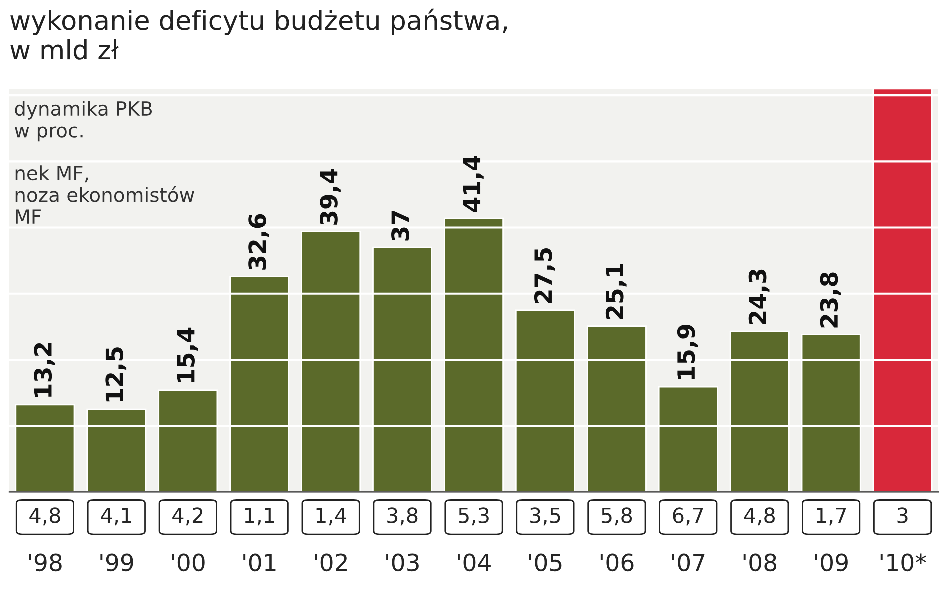 This screenshot has height=593, width=948. What do you see at coordinates (687, 352) in the screenshot?
I see `data-label: 15,9` at bounding box center [687, 352].